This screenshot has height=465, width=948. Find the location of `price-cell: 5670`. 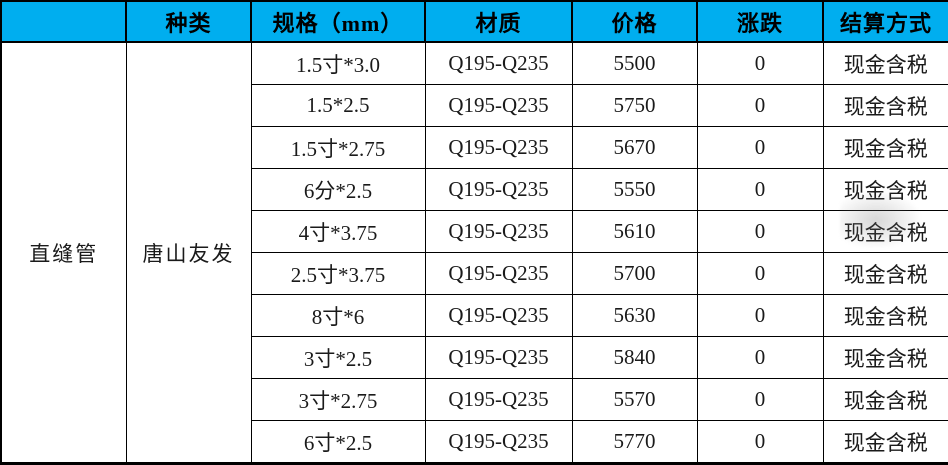

price-cell: 5670 is located at coordinates (634, 147).